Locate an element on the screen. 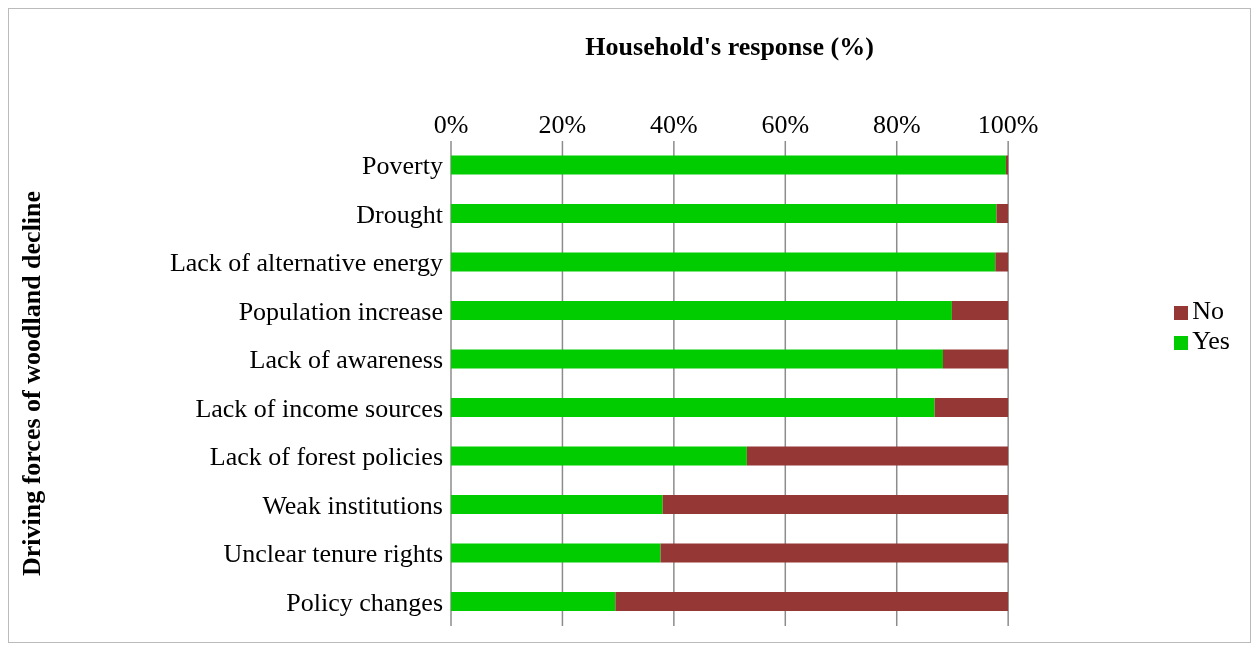 This screenshot has width=1259, height=651. y-tick-label: Policy changes is located at coordinates (364, 602).